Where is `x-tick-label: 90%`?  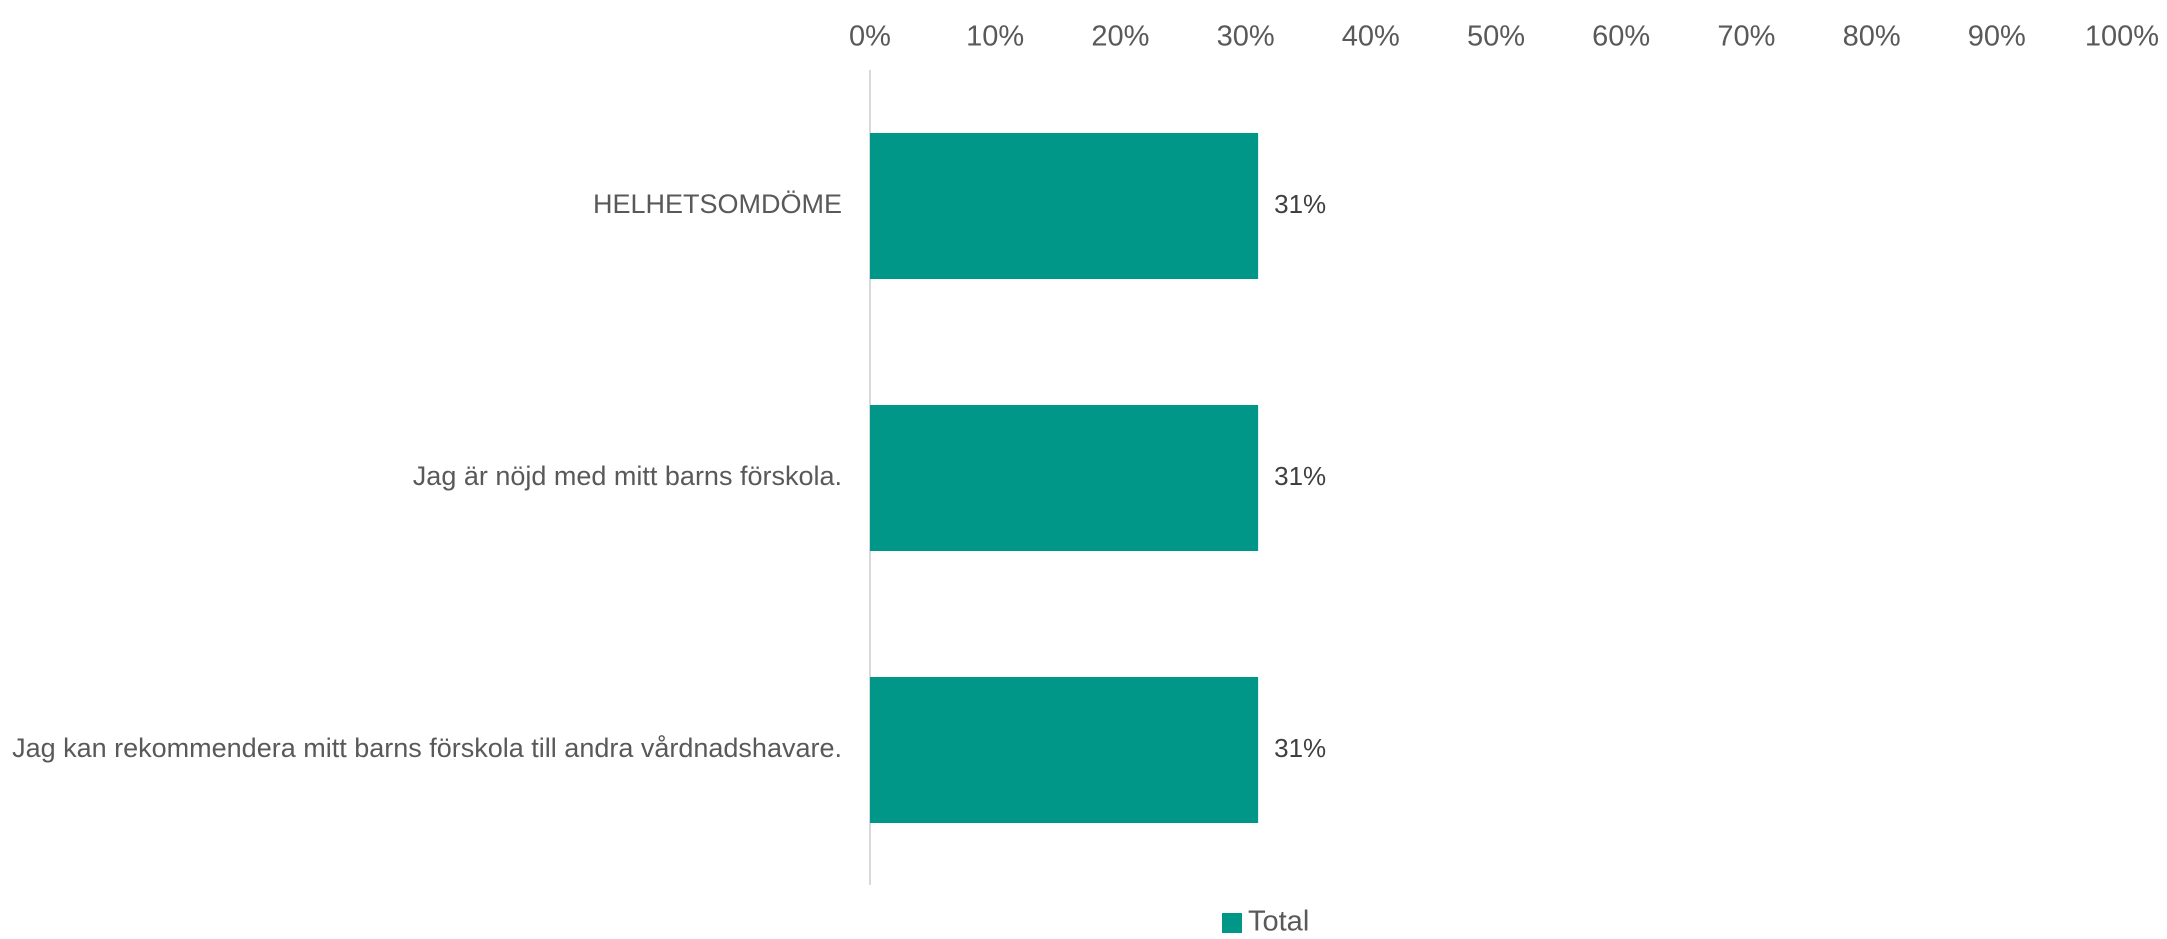
x-tick-label: 90% is located at coordinates (1997, 37).